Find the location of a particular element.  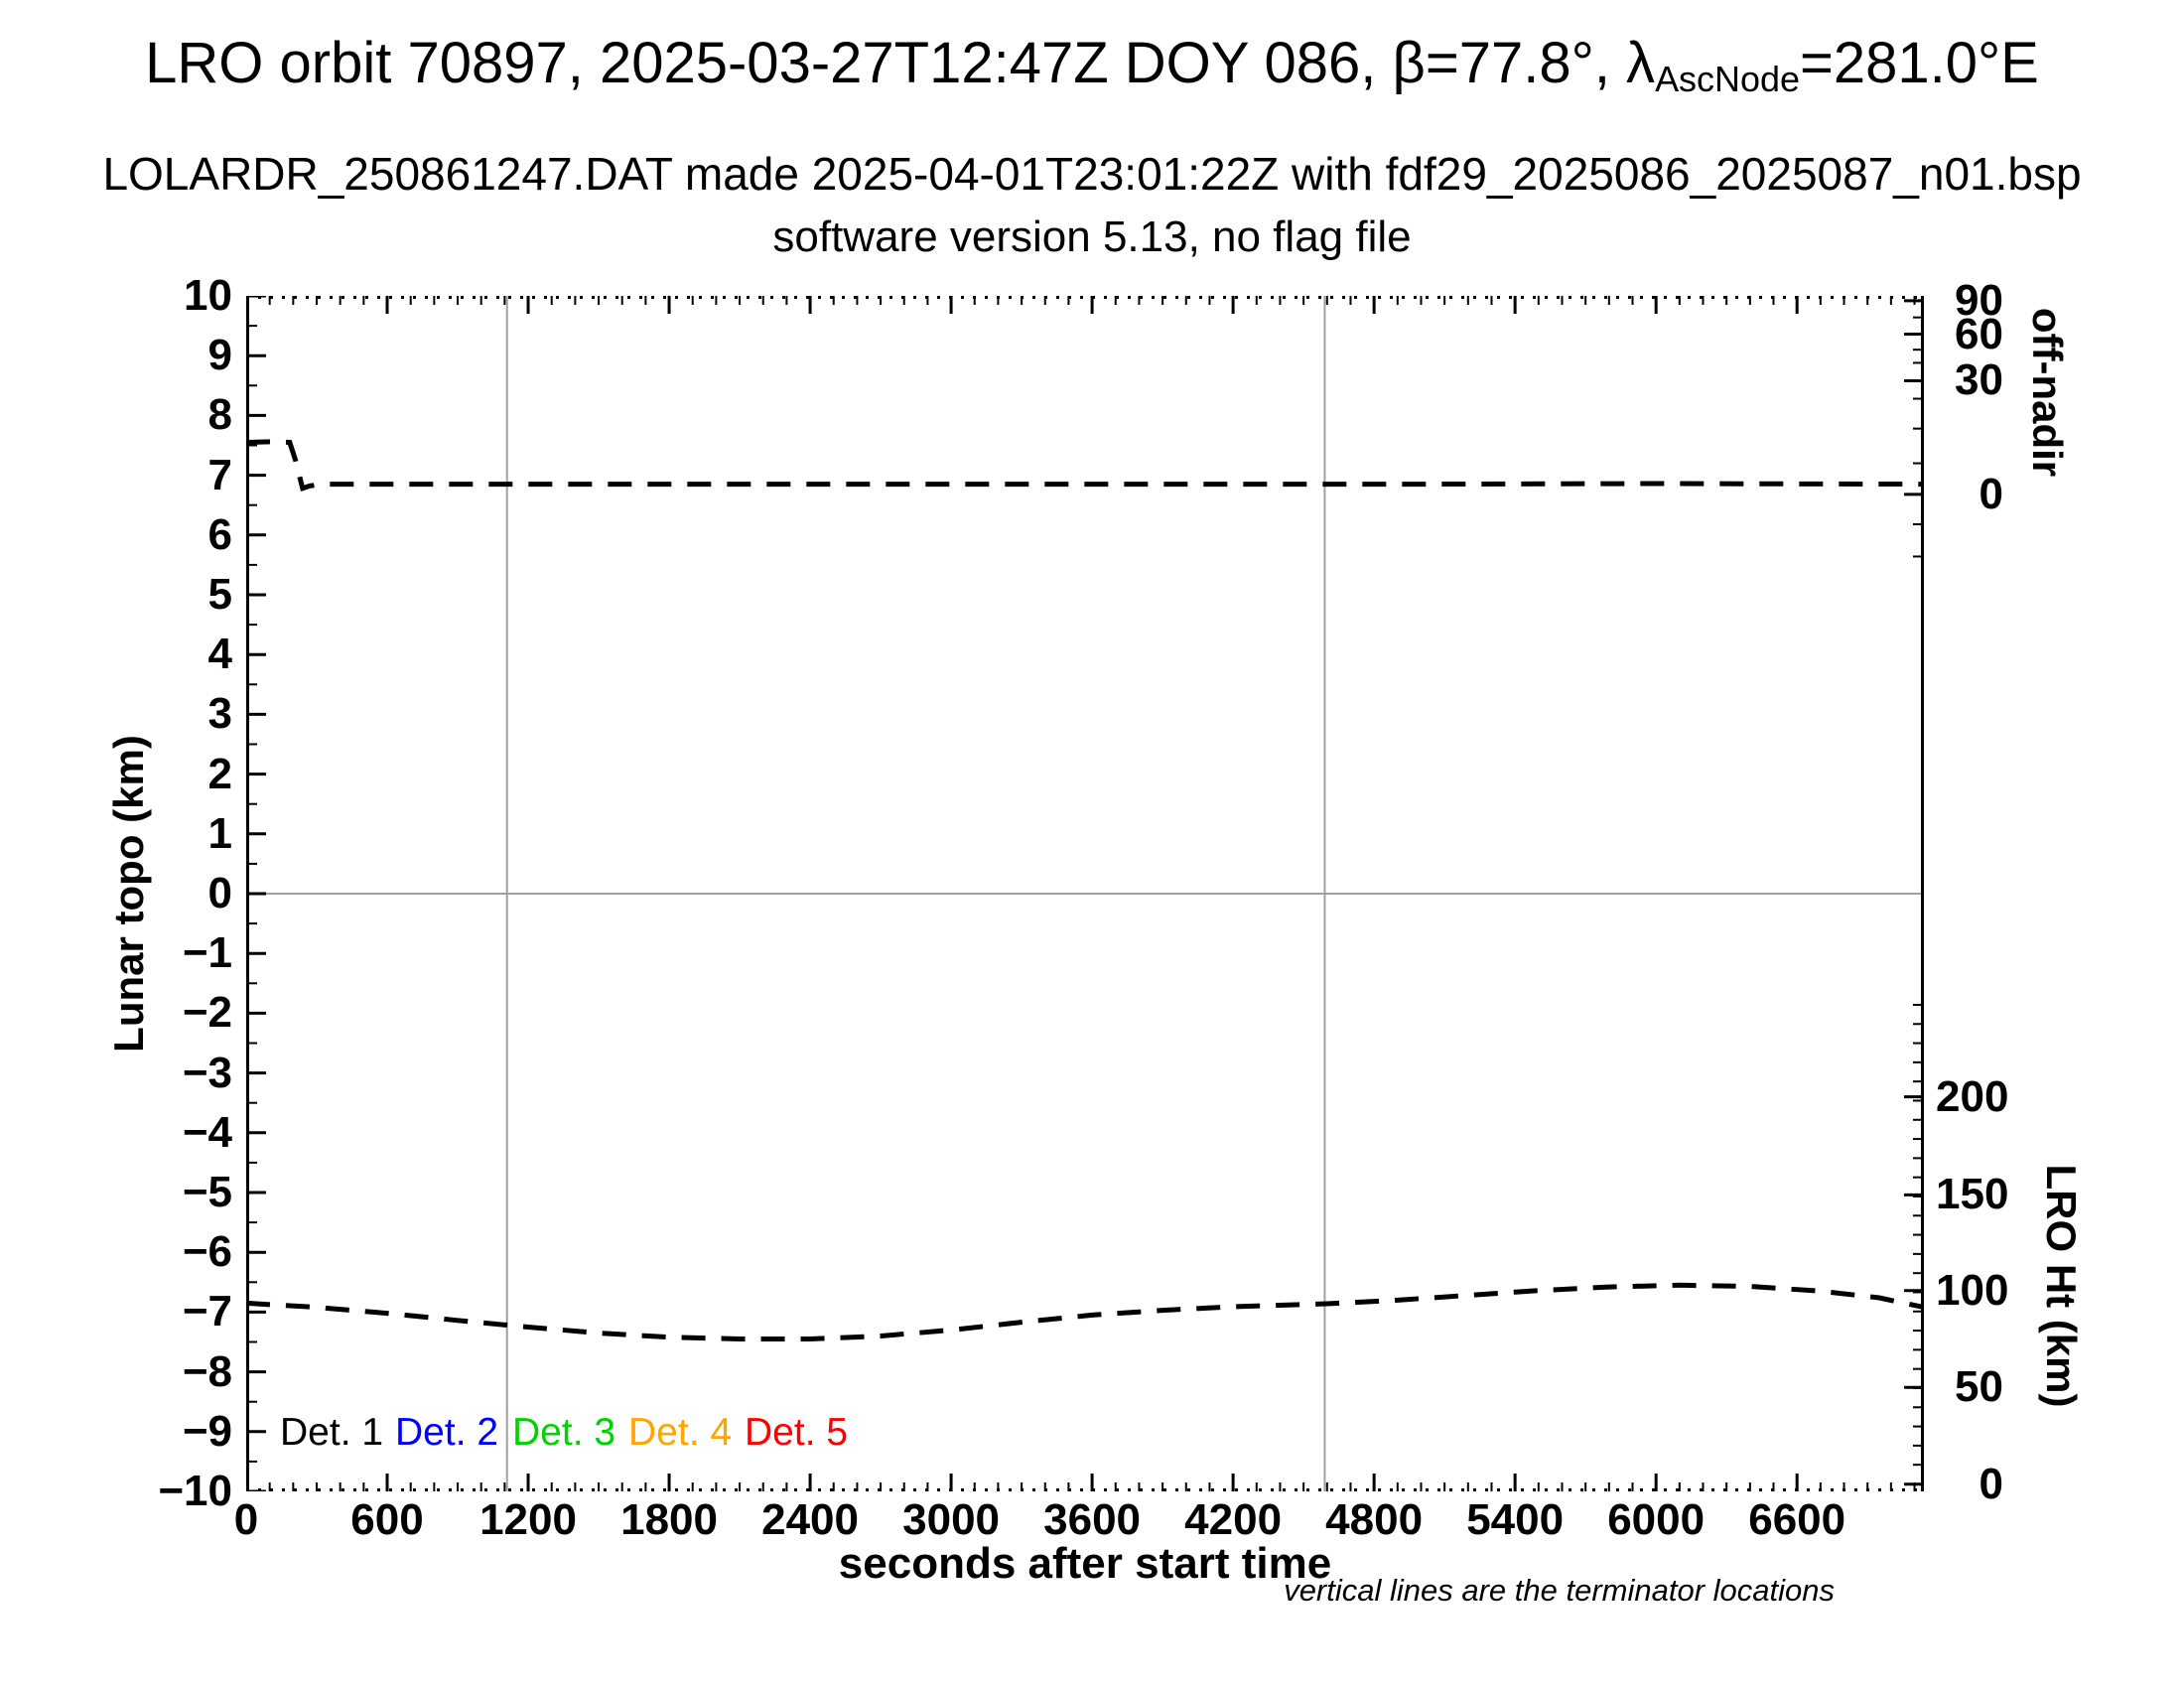

left-tick-label-−7: −7 is located at coordinates (207, 1311).